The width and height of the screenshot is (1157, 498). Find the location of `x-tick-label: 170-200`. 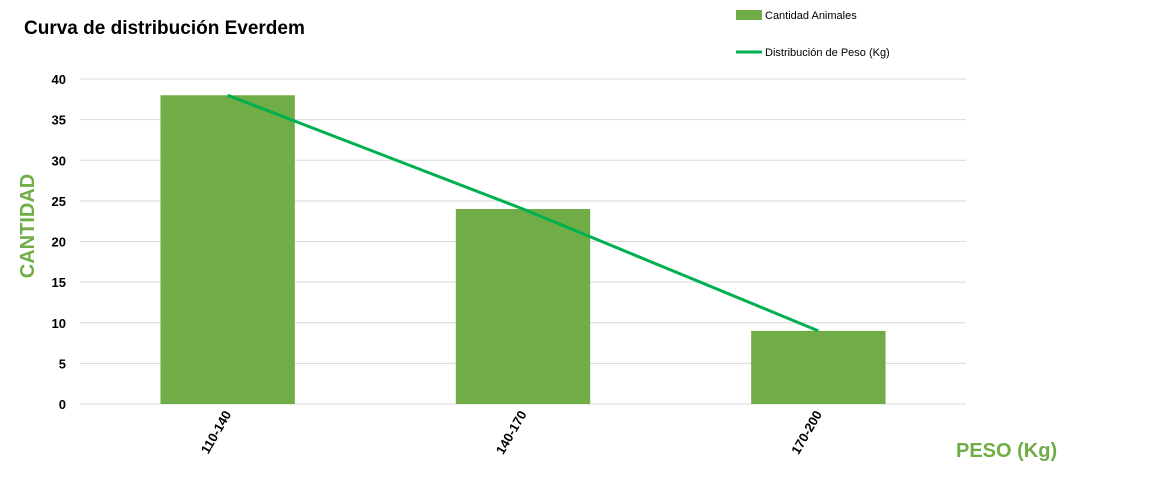

x-tick-label: 170-200 is located at coordinates (806, 432).